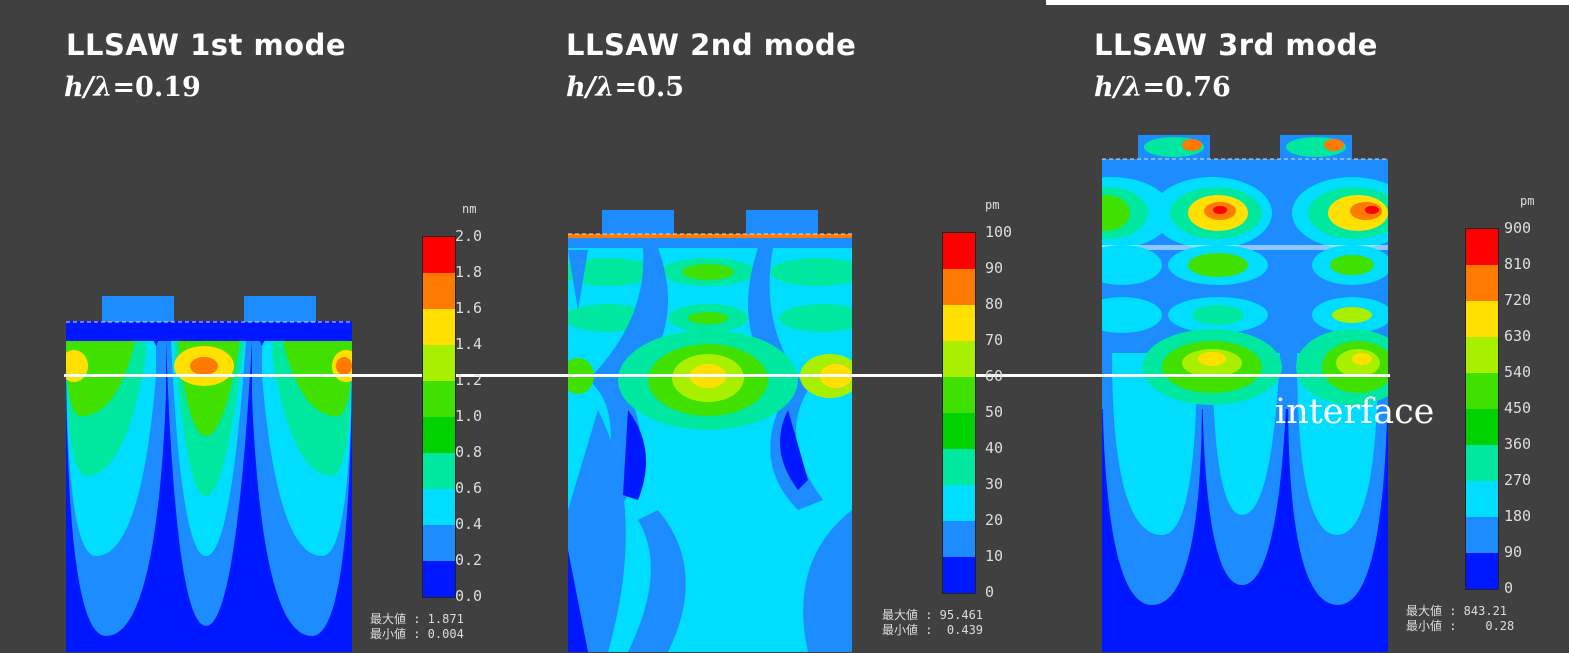 This screenshot has height=653, width=1569. I want to click on colorbar-3-tick: 540, so click(1518, 372).